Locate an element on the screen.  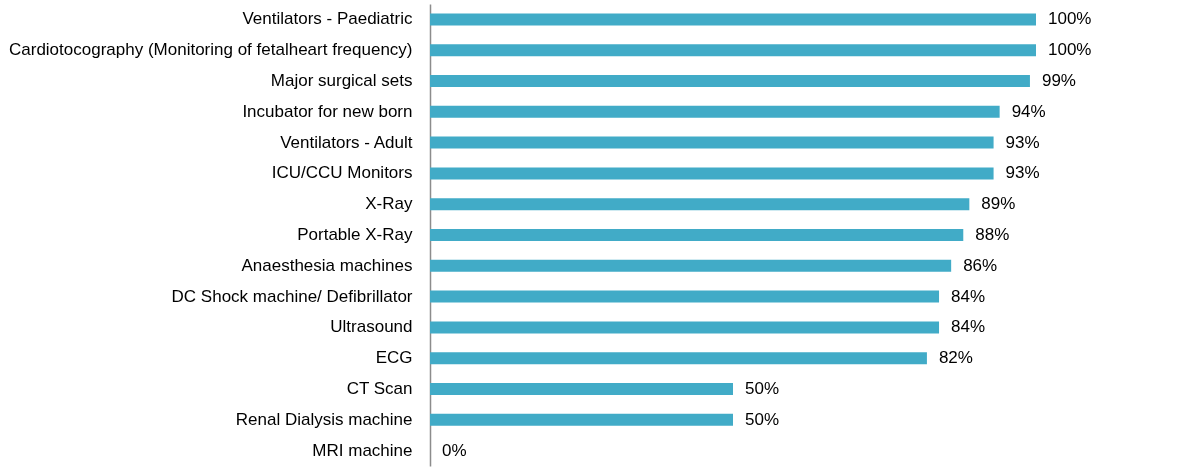
y-tick-label: Ventilators - Paediatric is located at coordinates (327, 19).